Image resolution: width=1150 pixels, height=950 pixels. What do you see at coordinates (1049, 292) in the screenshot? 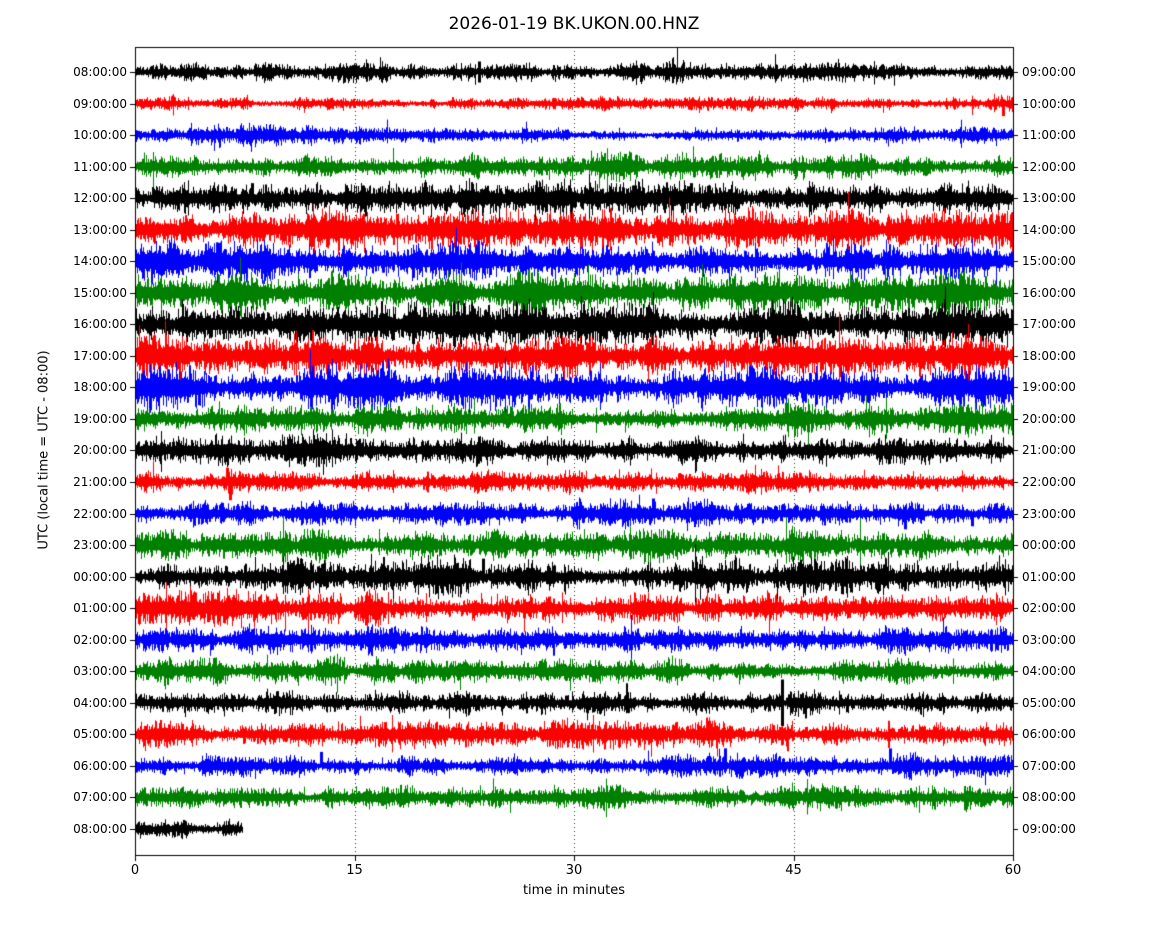
I see `y-tick-label-right: 16:00:00` at bounding box center [1049, 292].